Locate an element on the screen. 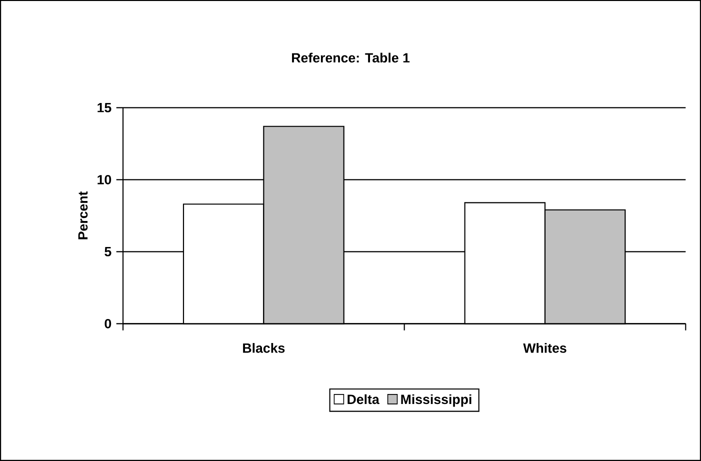 Image resolution: width=701 pixels, height=461 pixels. y-tick-label: 5 is located at coordinates (108, 251).